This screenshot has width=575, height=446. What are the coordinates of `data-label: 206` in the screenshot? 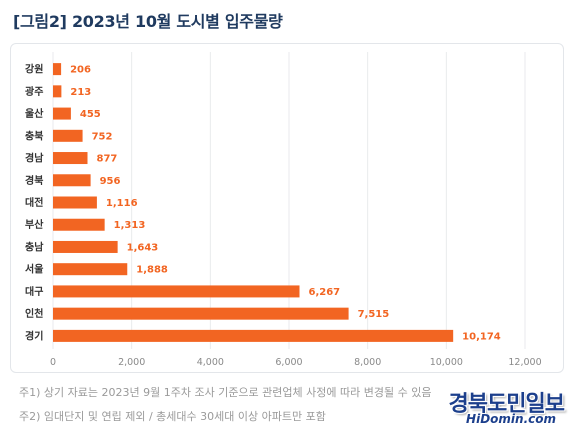 It's located at (80, 70).